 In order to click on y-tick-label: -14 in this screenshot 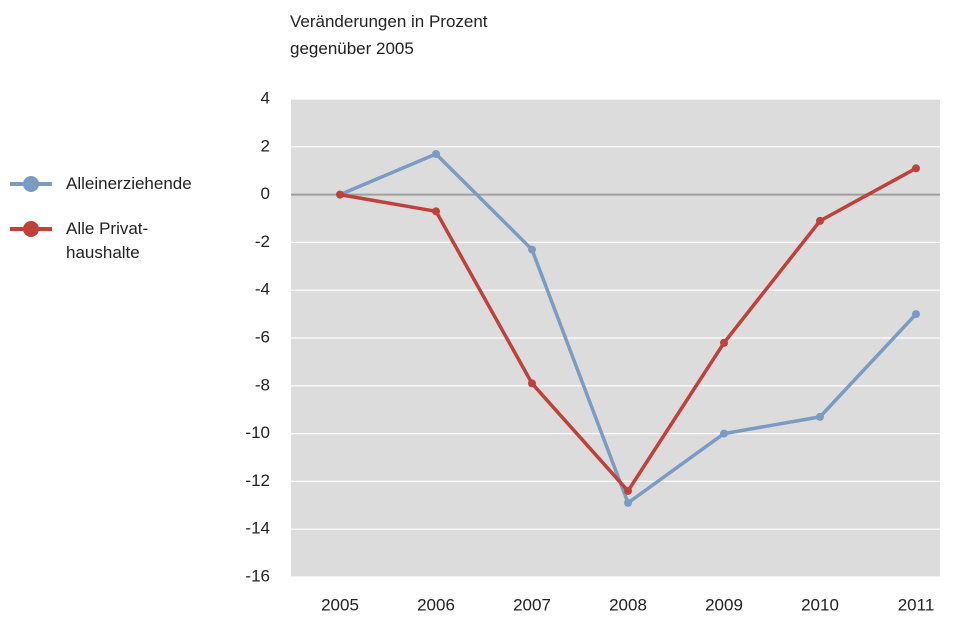, I will do `click(257, 528)`.